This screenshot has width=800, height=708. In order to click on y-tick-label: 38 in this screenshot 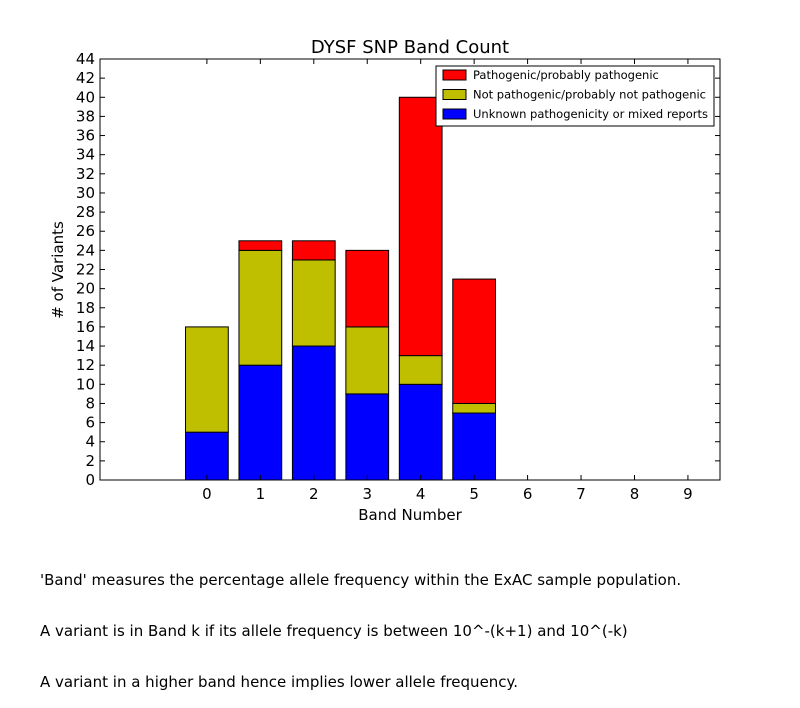, I will do `click(85, 116)`.